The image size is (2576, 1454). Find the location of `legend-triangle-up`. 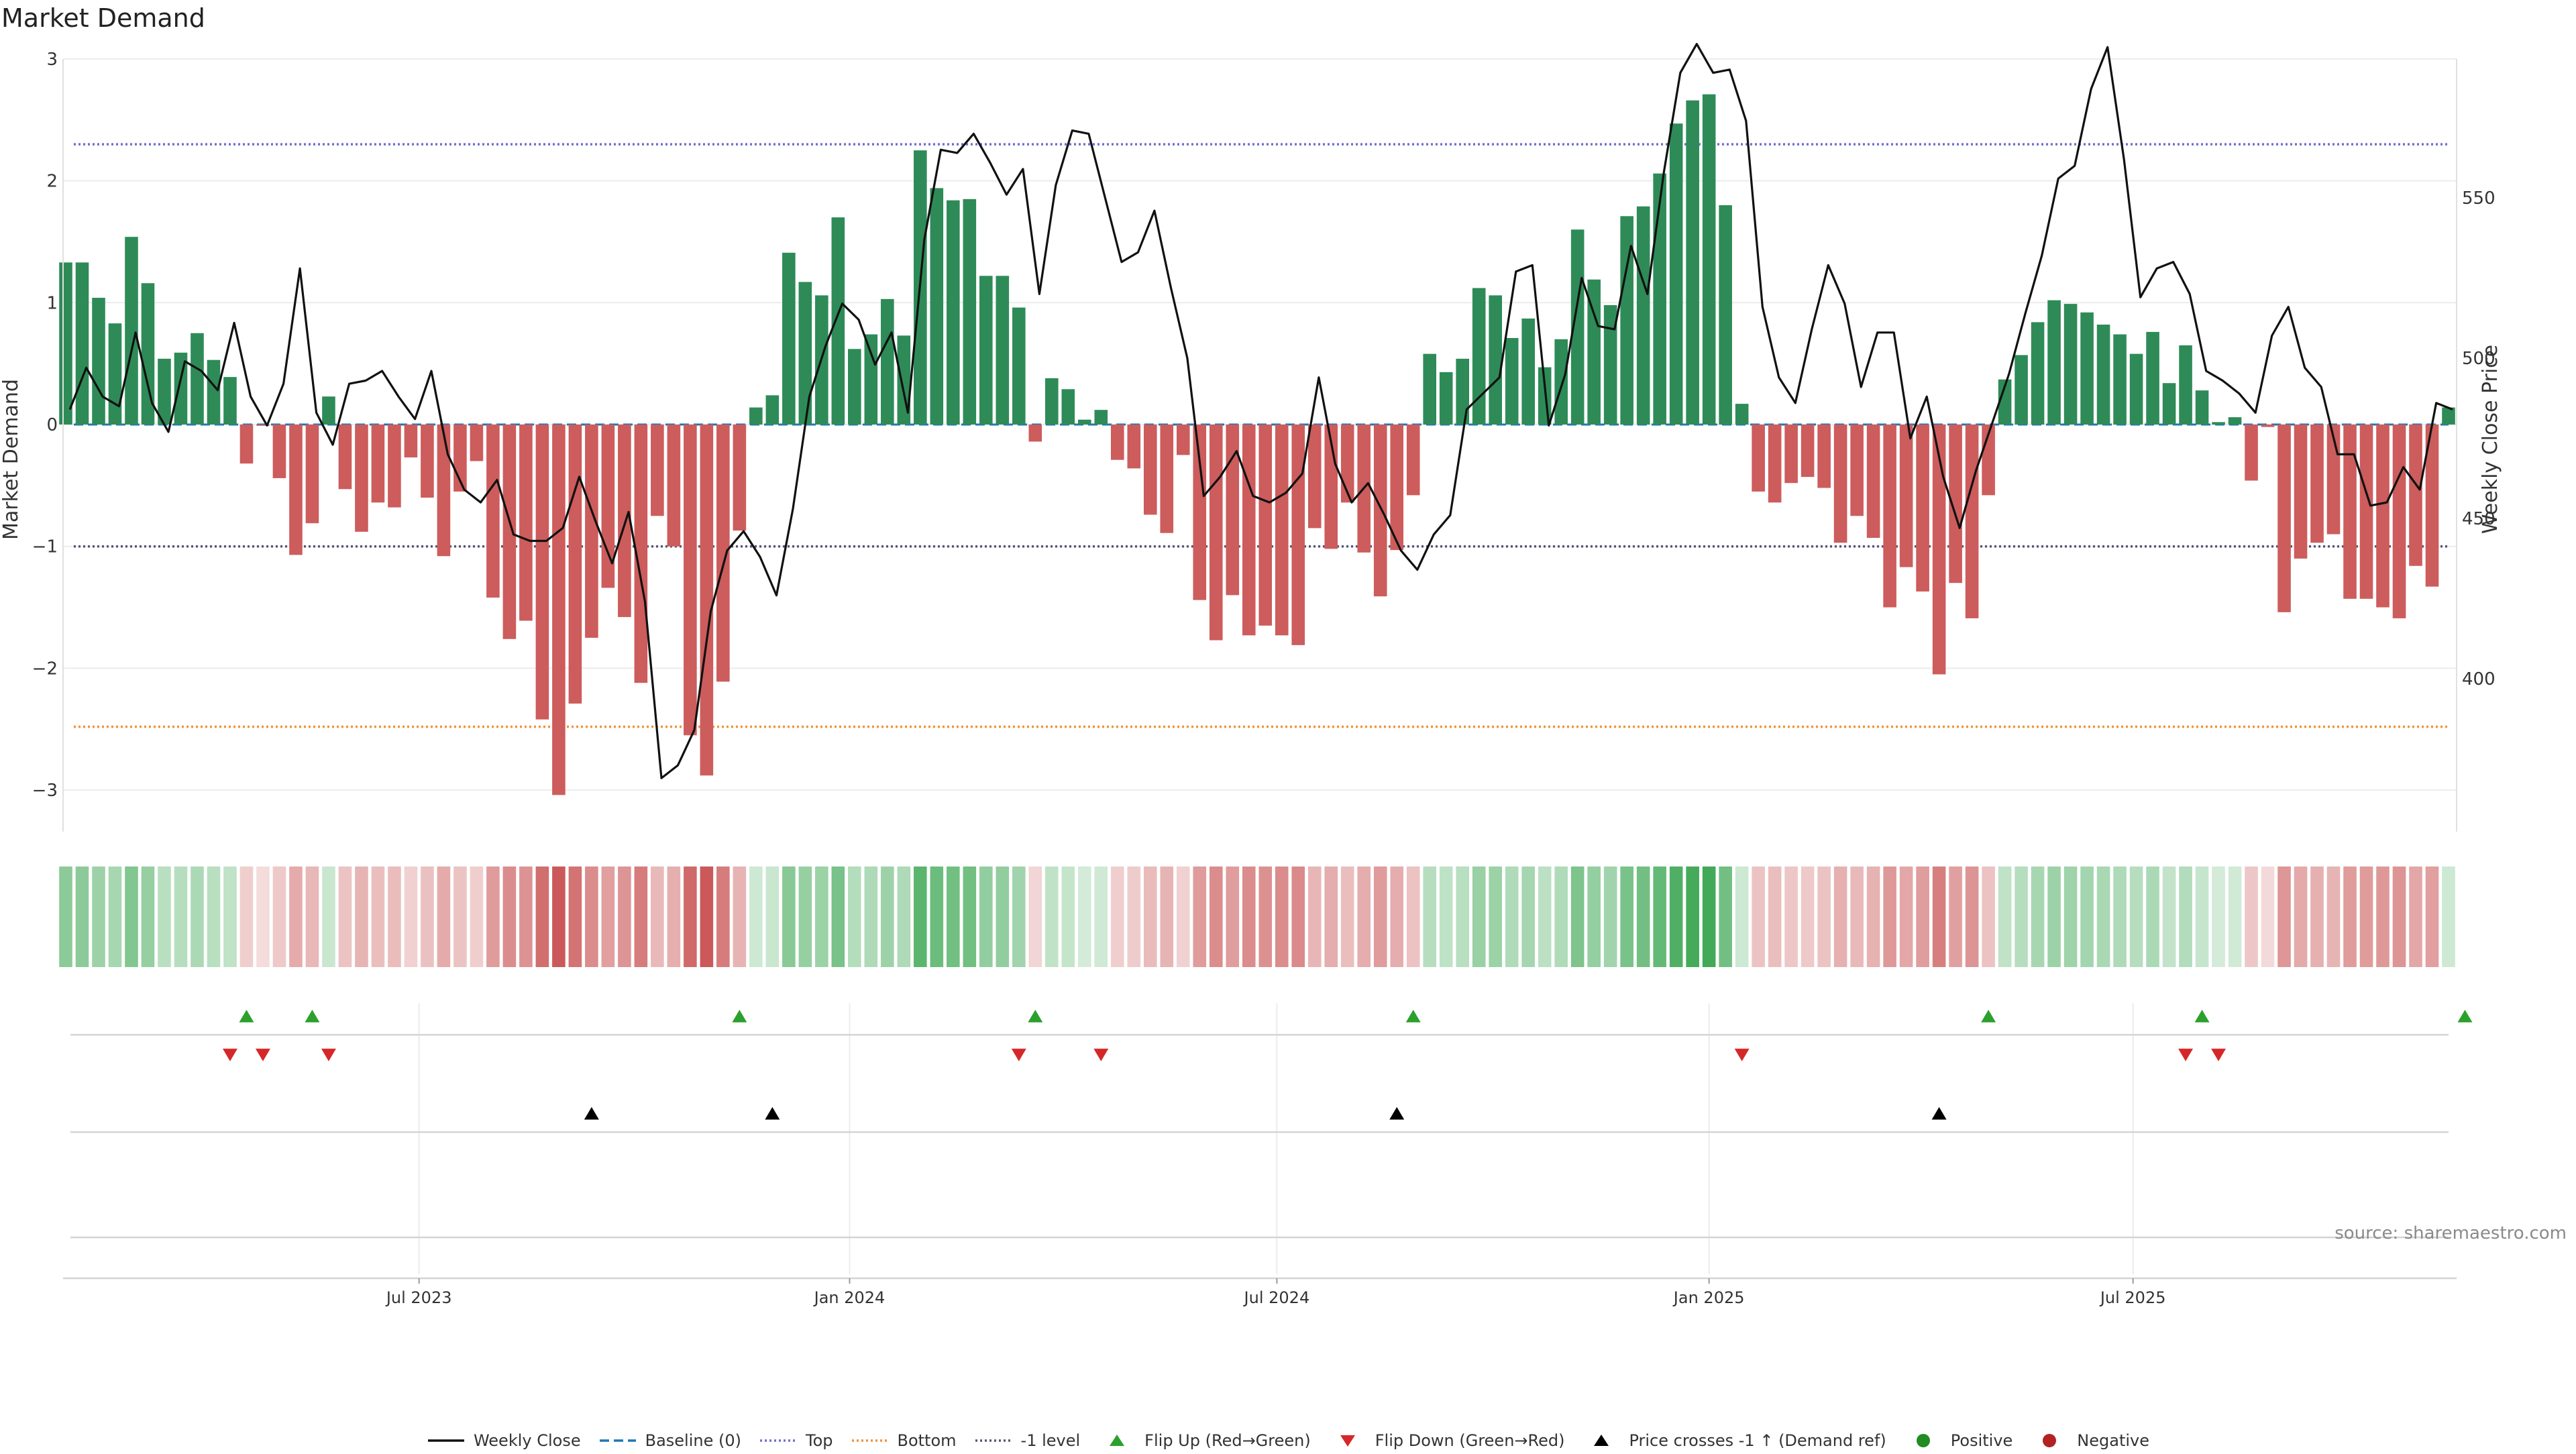

legend-triangle-up is located at coordinates (1117, 1440).